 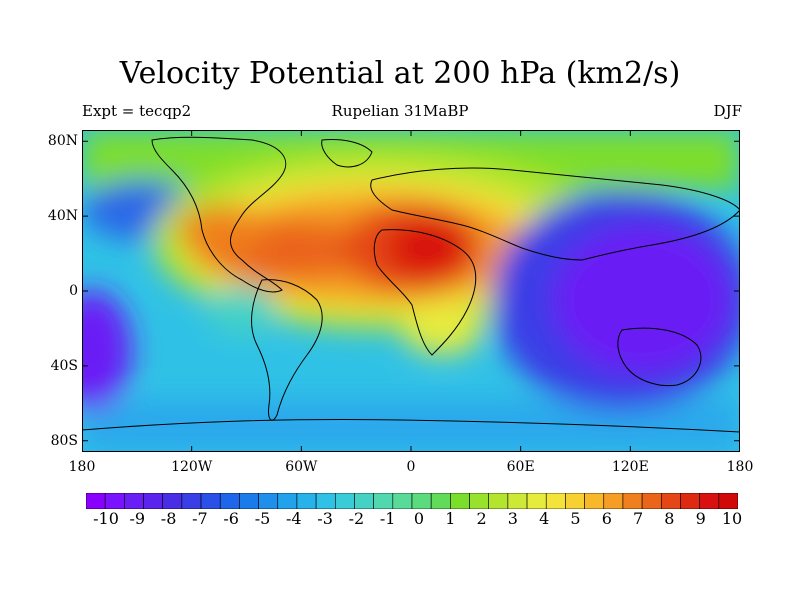 I want to click on season-label: DJF, so click(x=727, y=111).